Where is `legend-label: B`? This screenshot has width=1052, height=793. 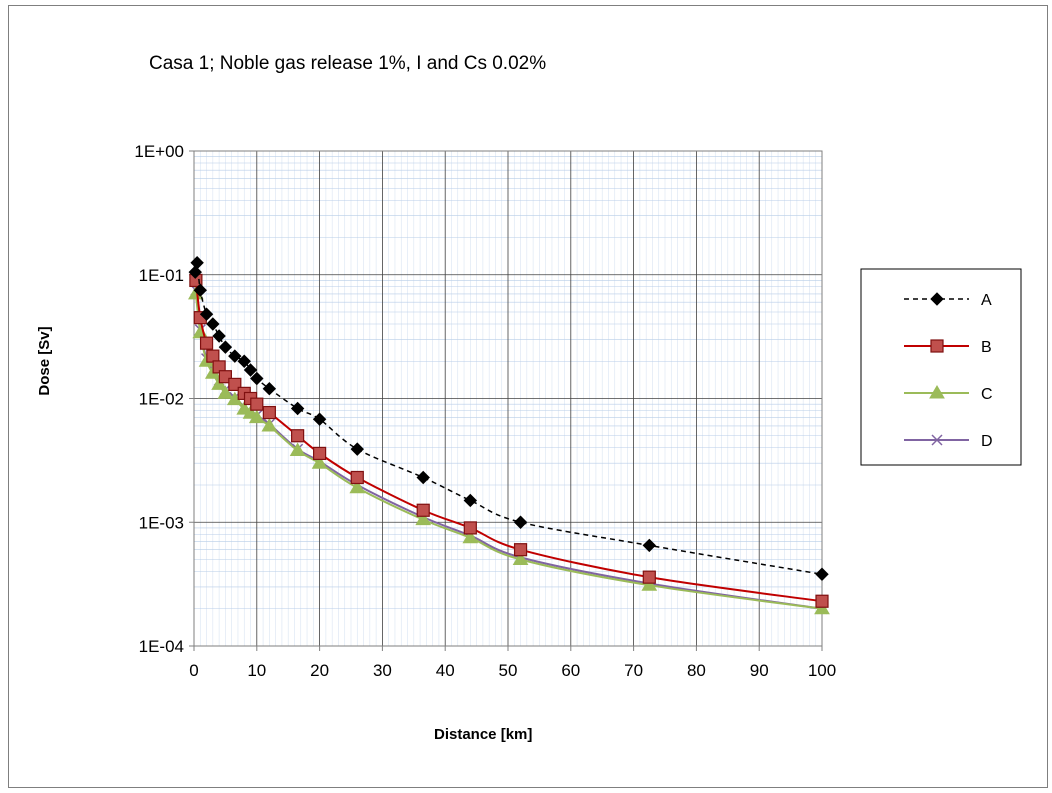
legend-label: B is located at coordinates (986, 347).